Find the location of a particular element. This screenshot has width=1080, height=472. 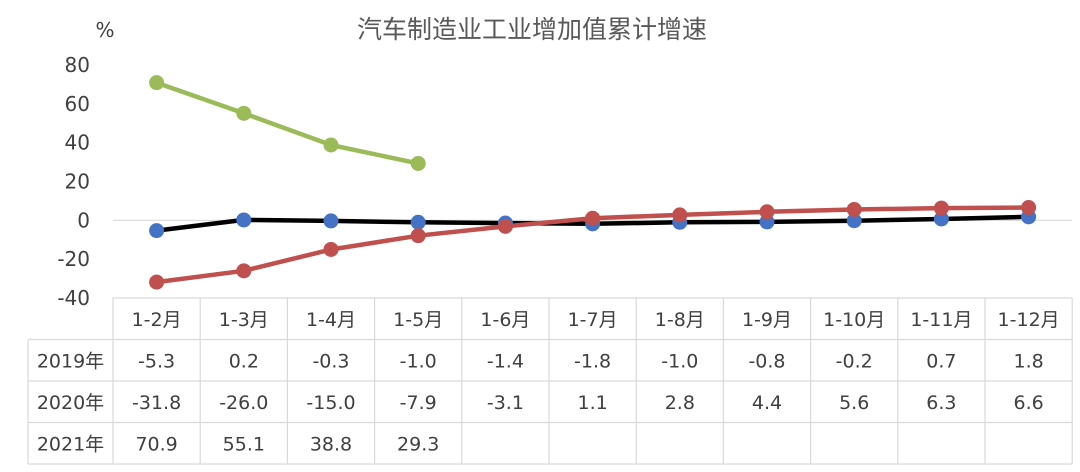

table-cell: 6.6 is located at coordinates (1028, 403).